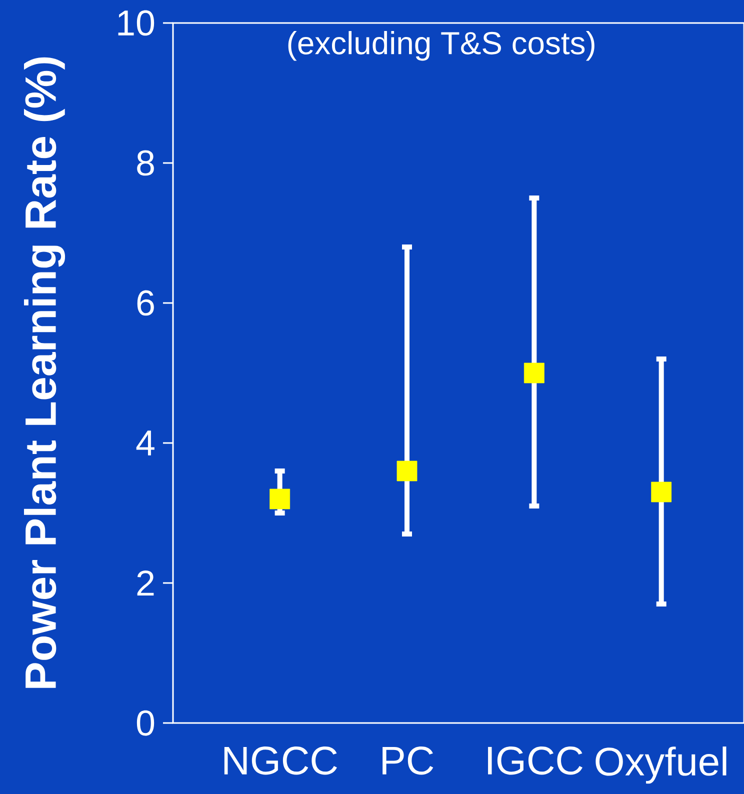 The image size is (744, 794). What do you see at coordinates (145, 443) in the screenshot?
I see `y-tick-label: 4` at bounding box center [145, 443].